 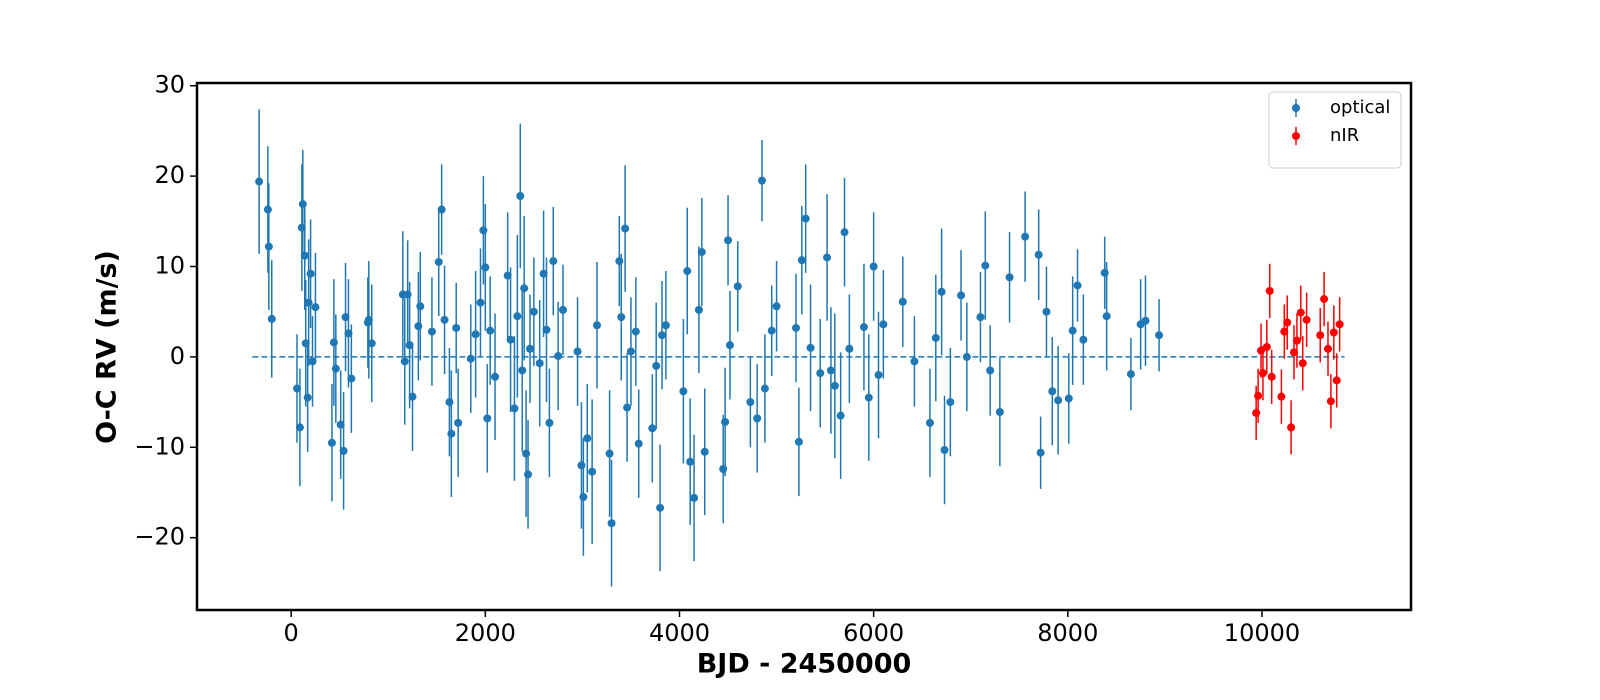 I want to click on x-tick-label: 0, so click(x=291, y=633).